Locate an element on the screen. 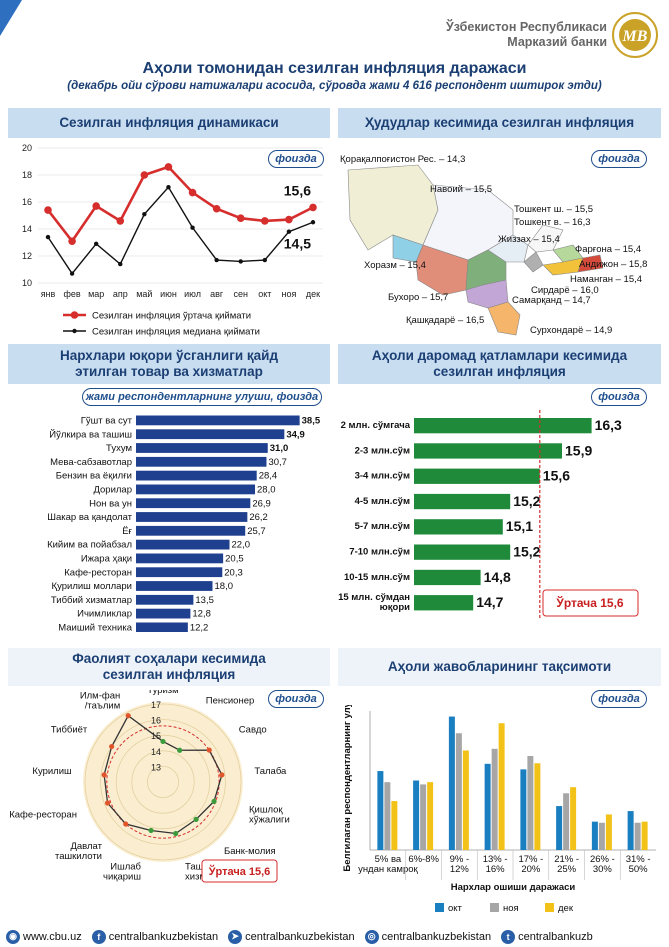  income-value-4: 15,1 is located at coordinates (519, 526).